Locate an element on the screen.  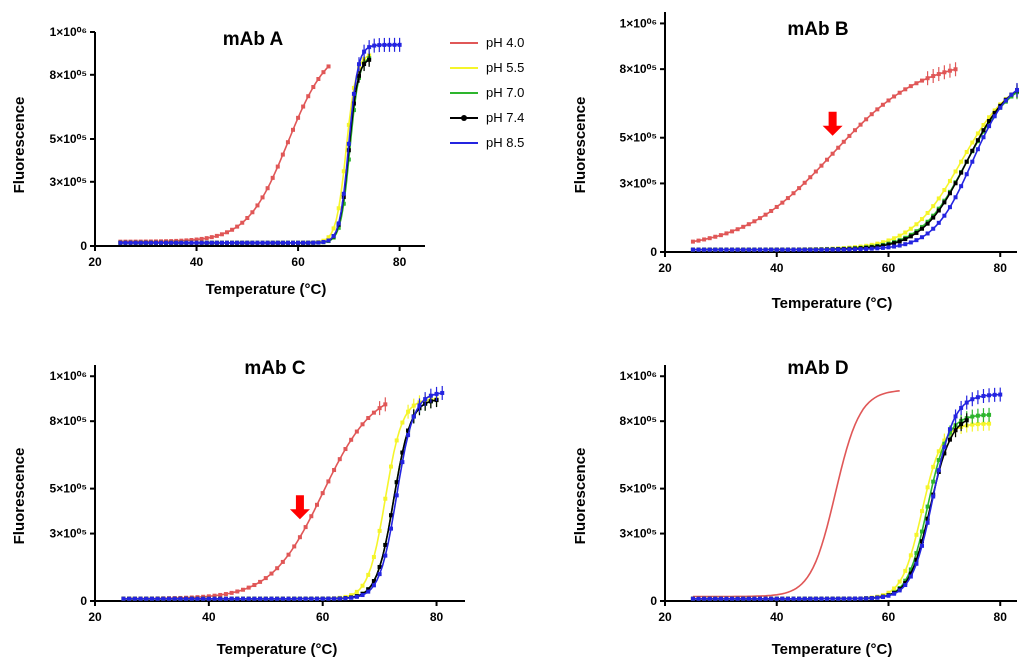
y-tick-label: 3×10⁰⁵ is located at coordinates (68, 534).